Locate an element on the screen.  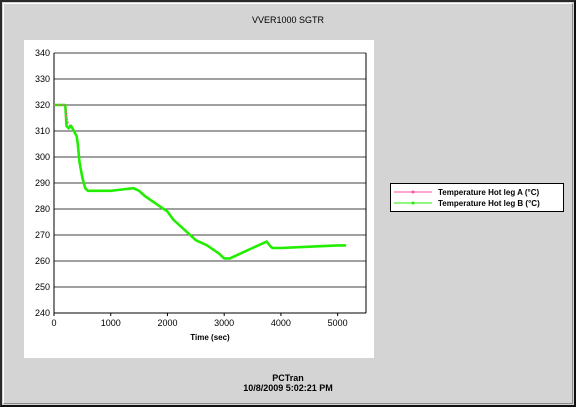
y-tick-label-310: 310 is located at coordinates (42, 131).